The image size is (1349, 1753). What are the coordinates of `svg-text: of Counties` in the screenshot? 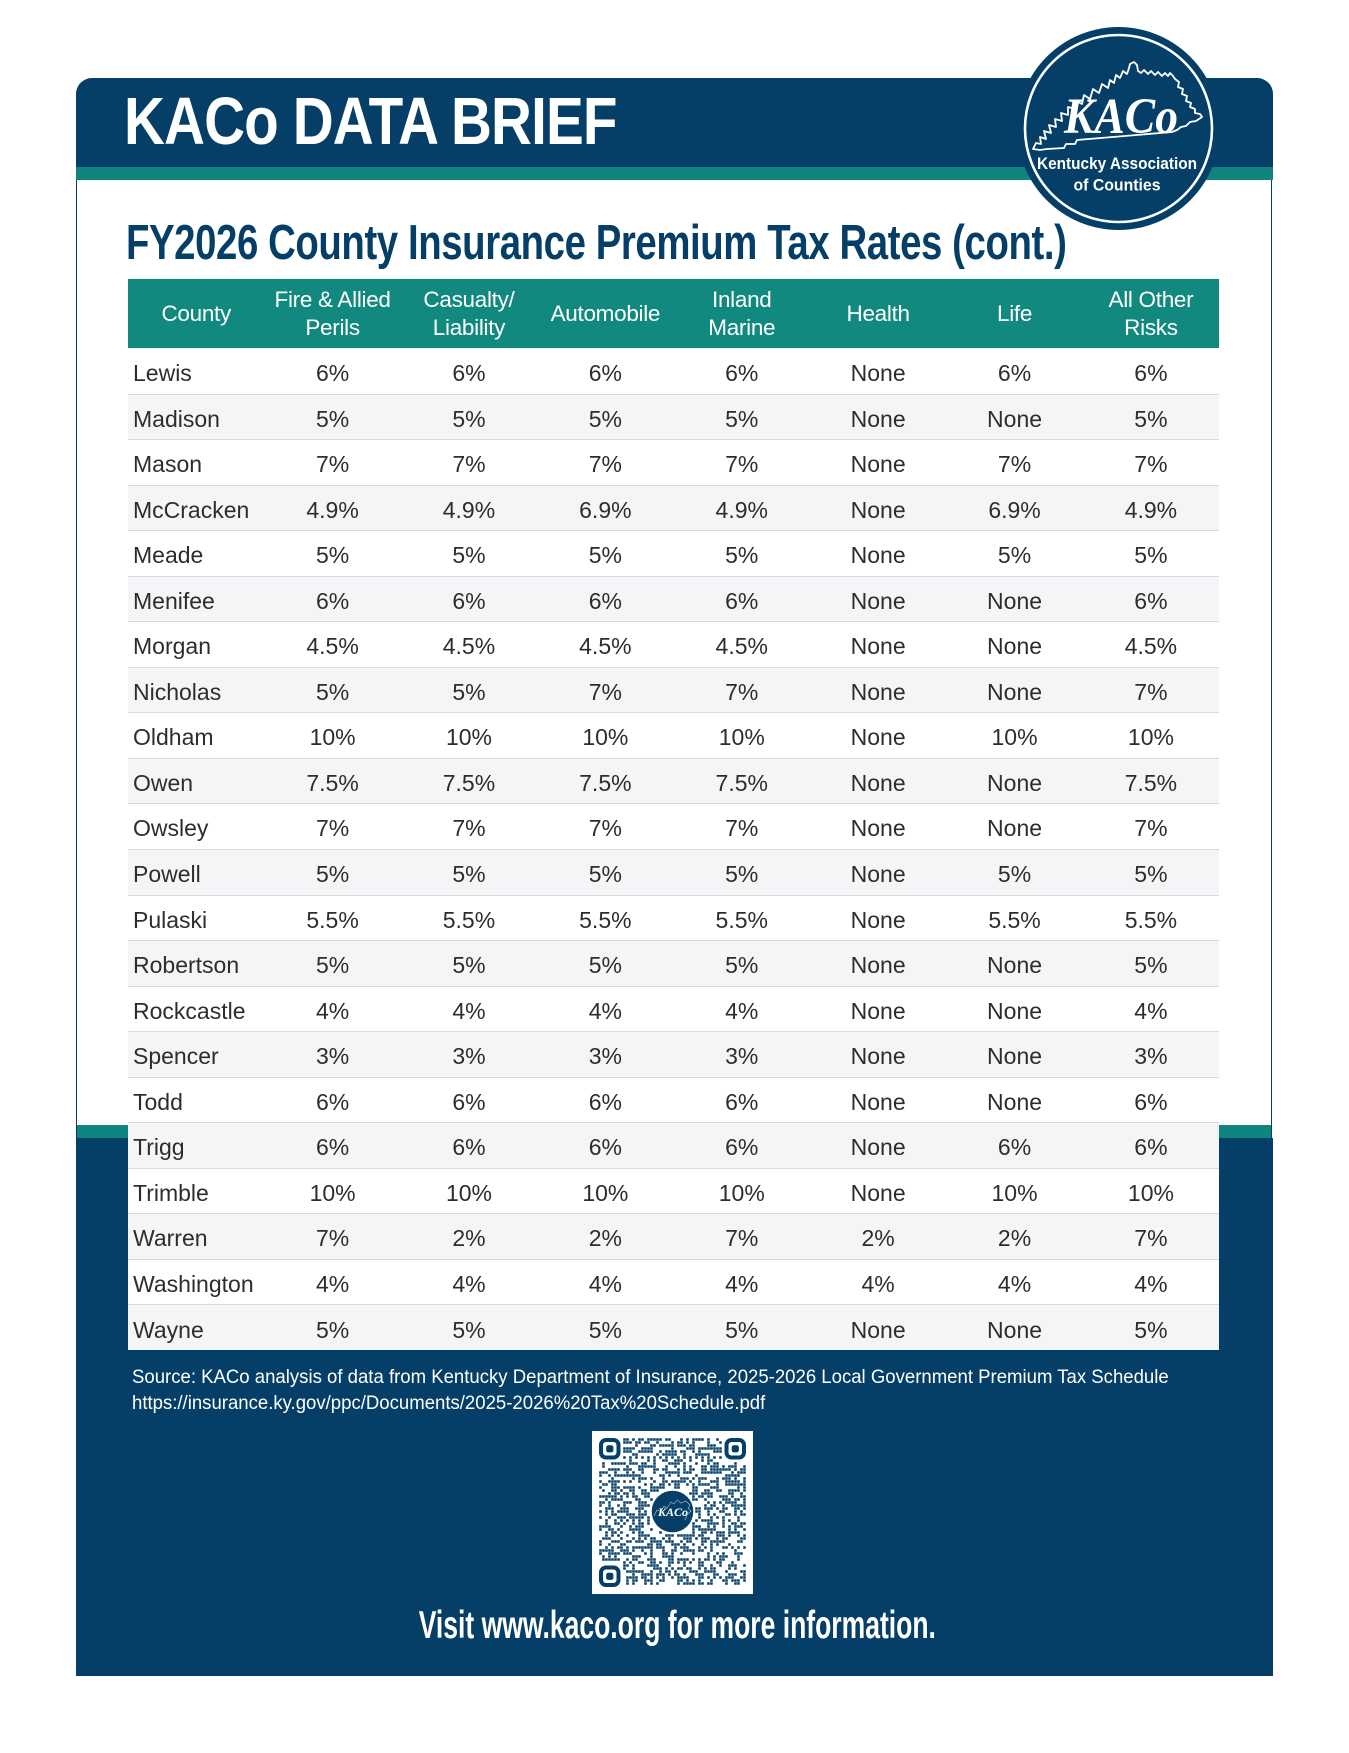 It's located at (1117, 186).